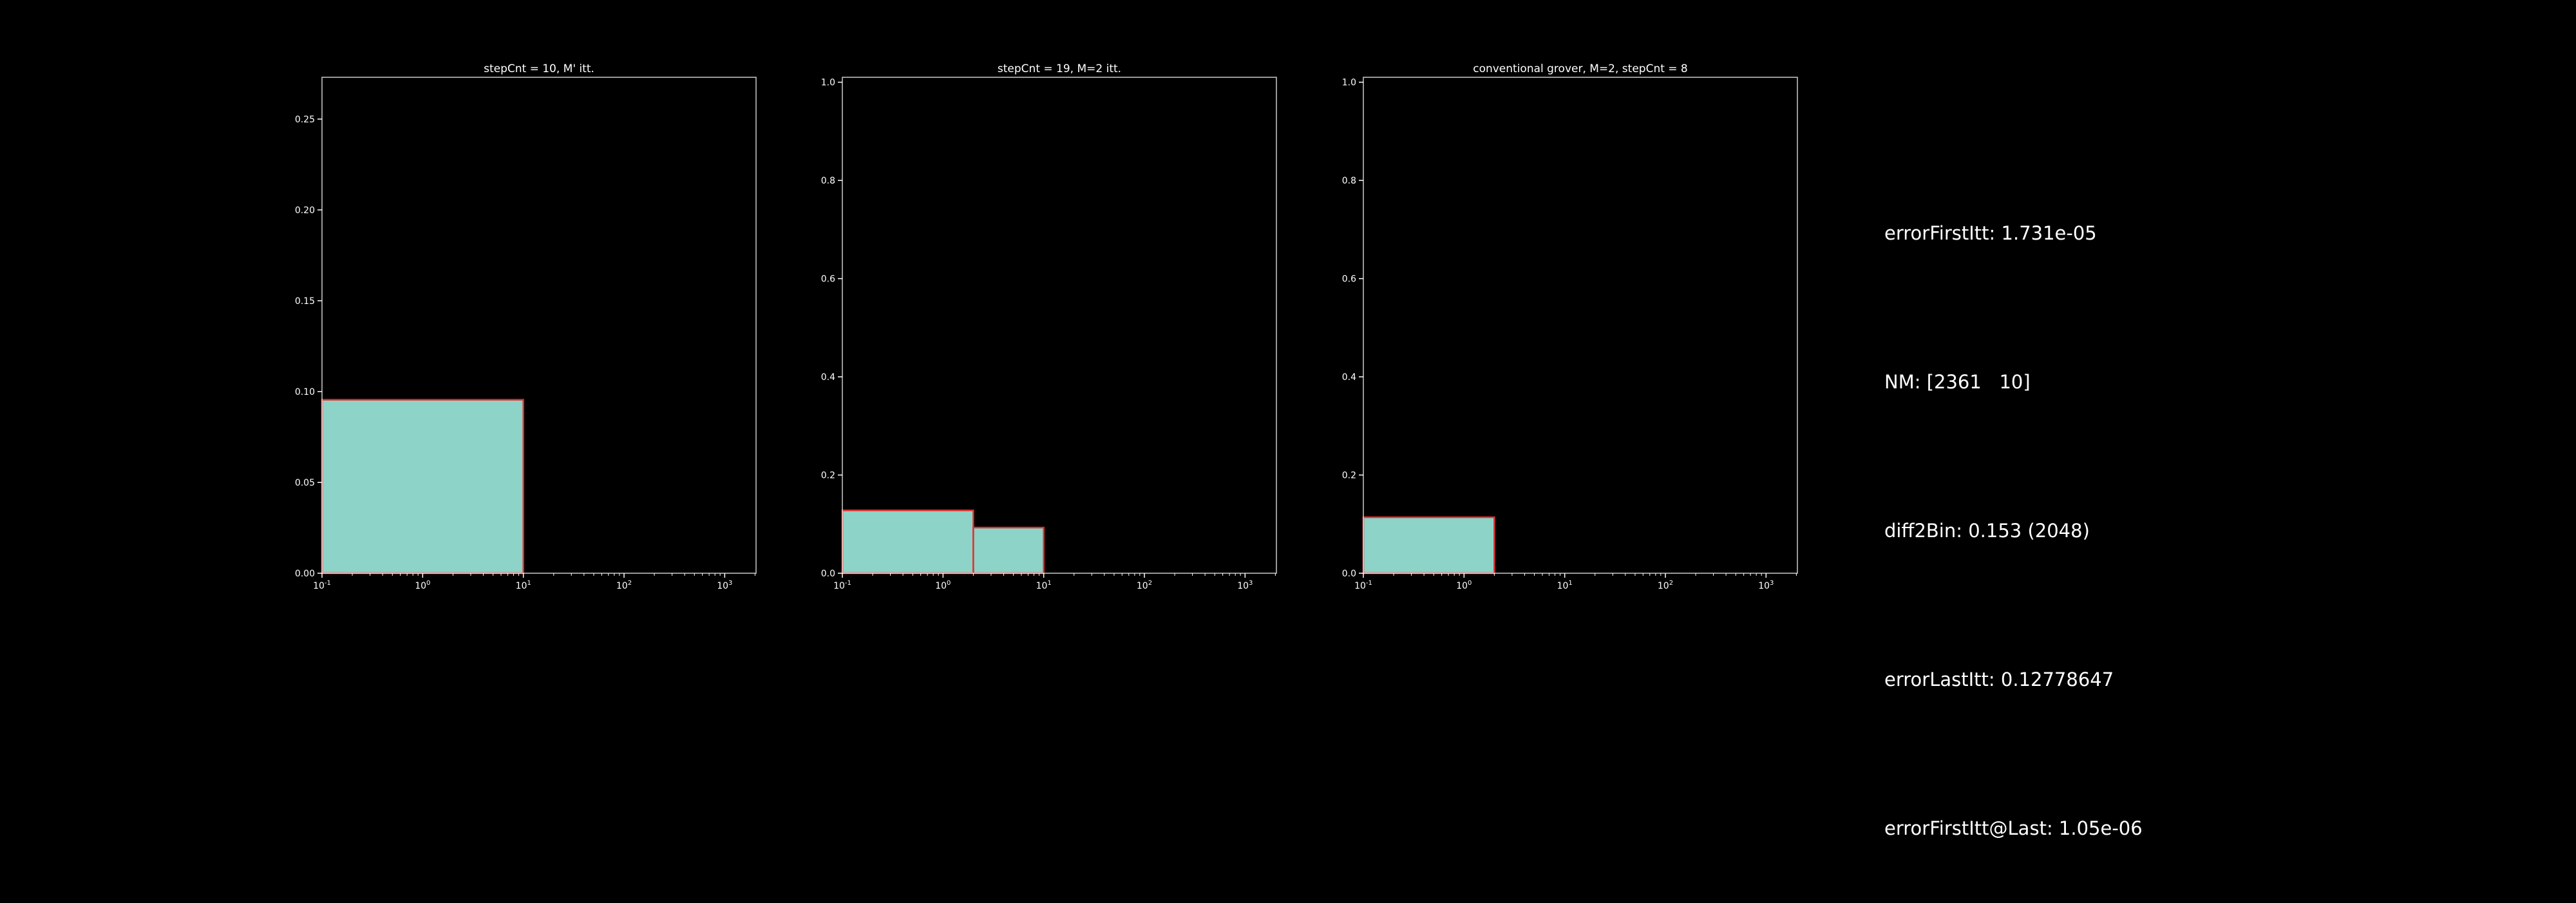 The image size is (2576, 903). I want to click on y-tick-label: 0.25, so click(305, 120).